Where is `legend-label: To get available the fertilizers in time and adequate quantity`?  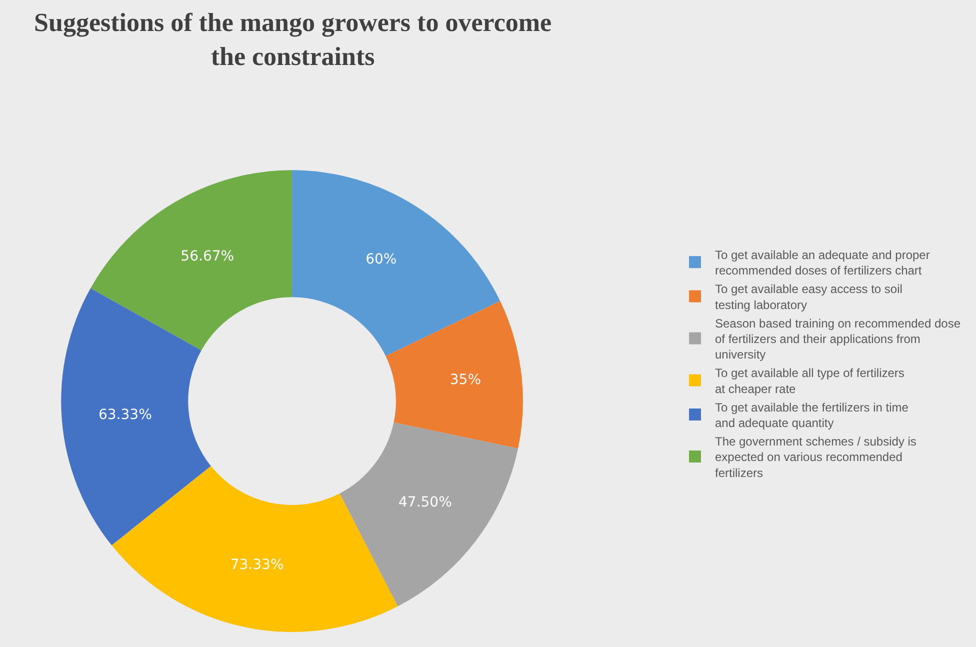 legend-label: To get available the fertilizers in time and adequate quantity is located at coordinates (812, 415).